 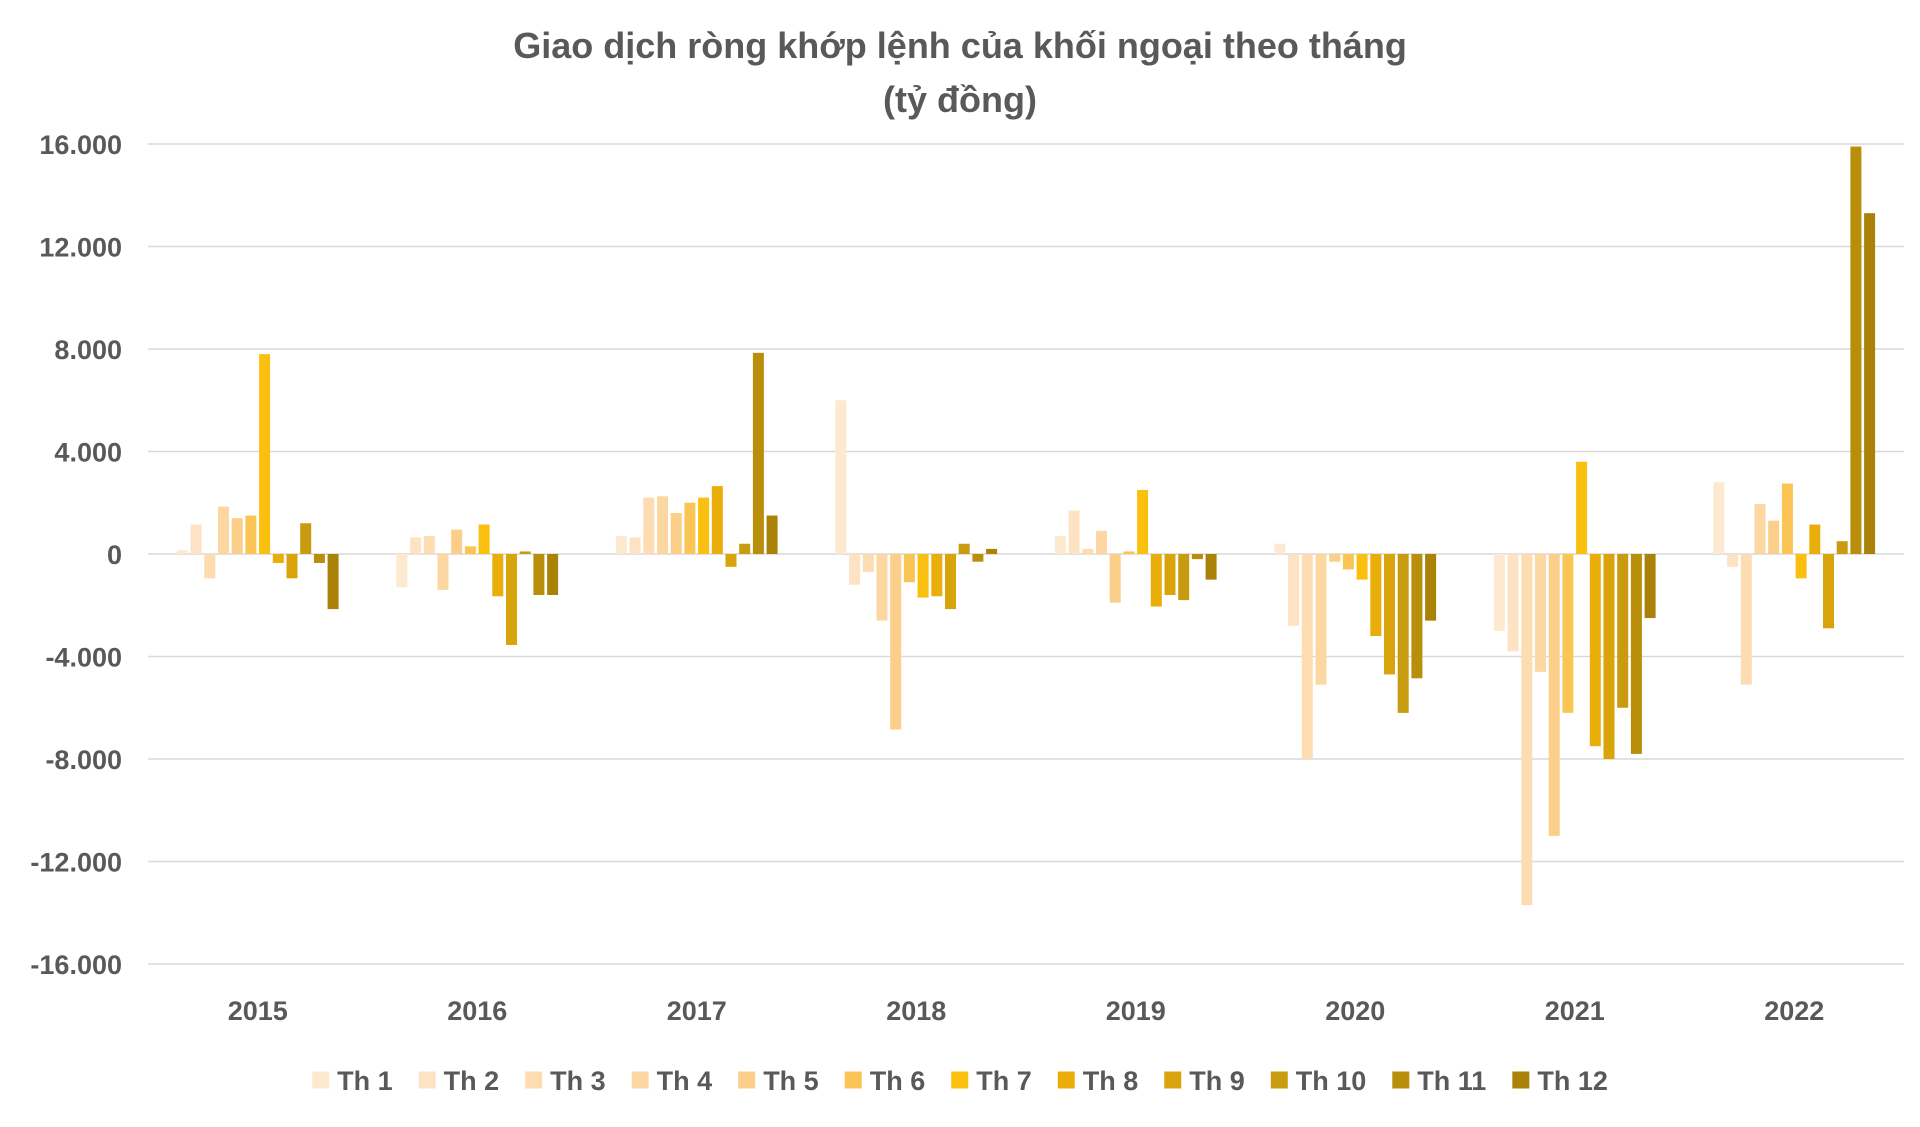 What do you see at coordinates (365, 1081) in the screenshot?
I see `legend-label: Th 1` at bounding box center [365, 1081].